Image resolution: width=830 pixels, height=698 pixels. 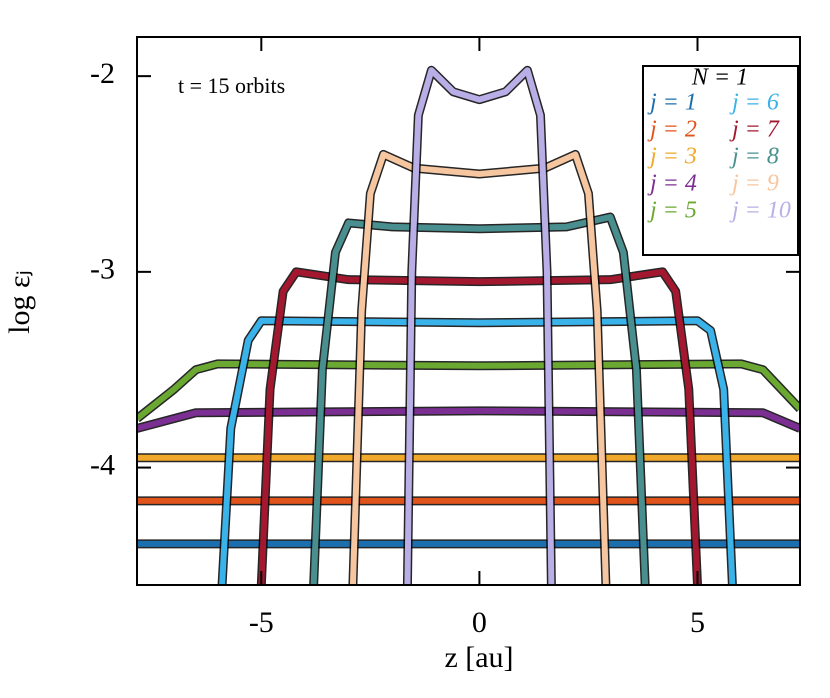 I want to click on legend-entry: j = 3, so click(x=672, y=157).